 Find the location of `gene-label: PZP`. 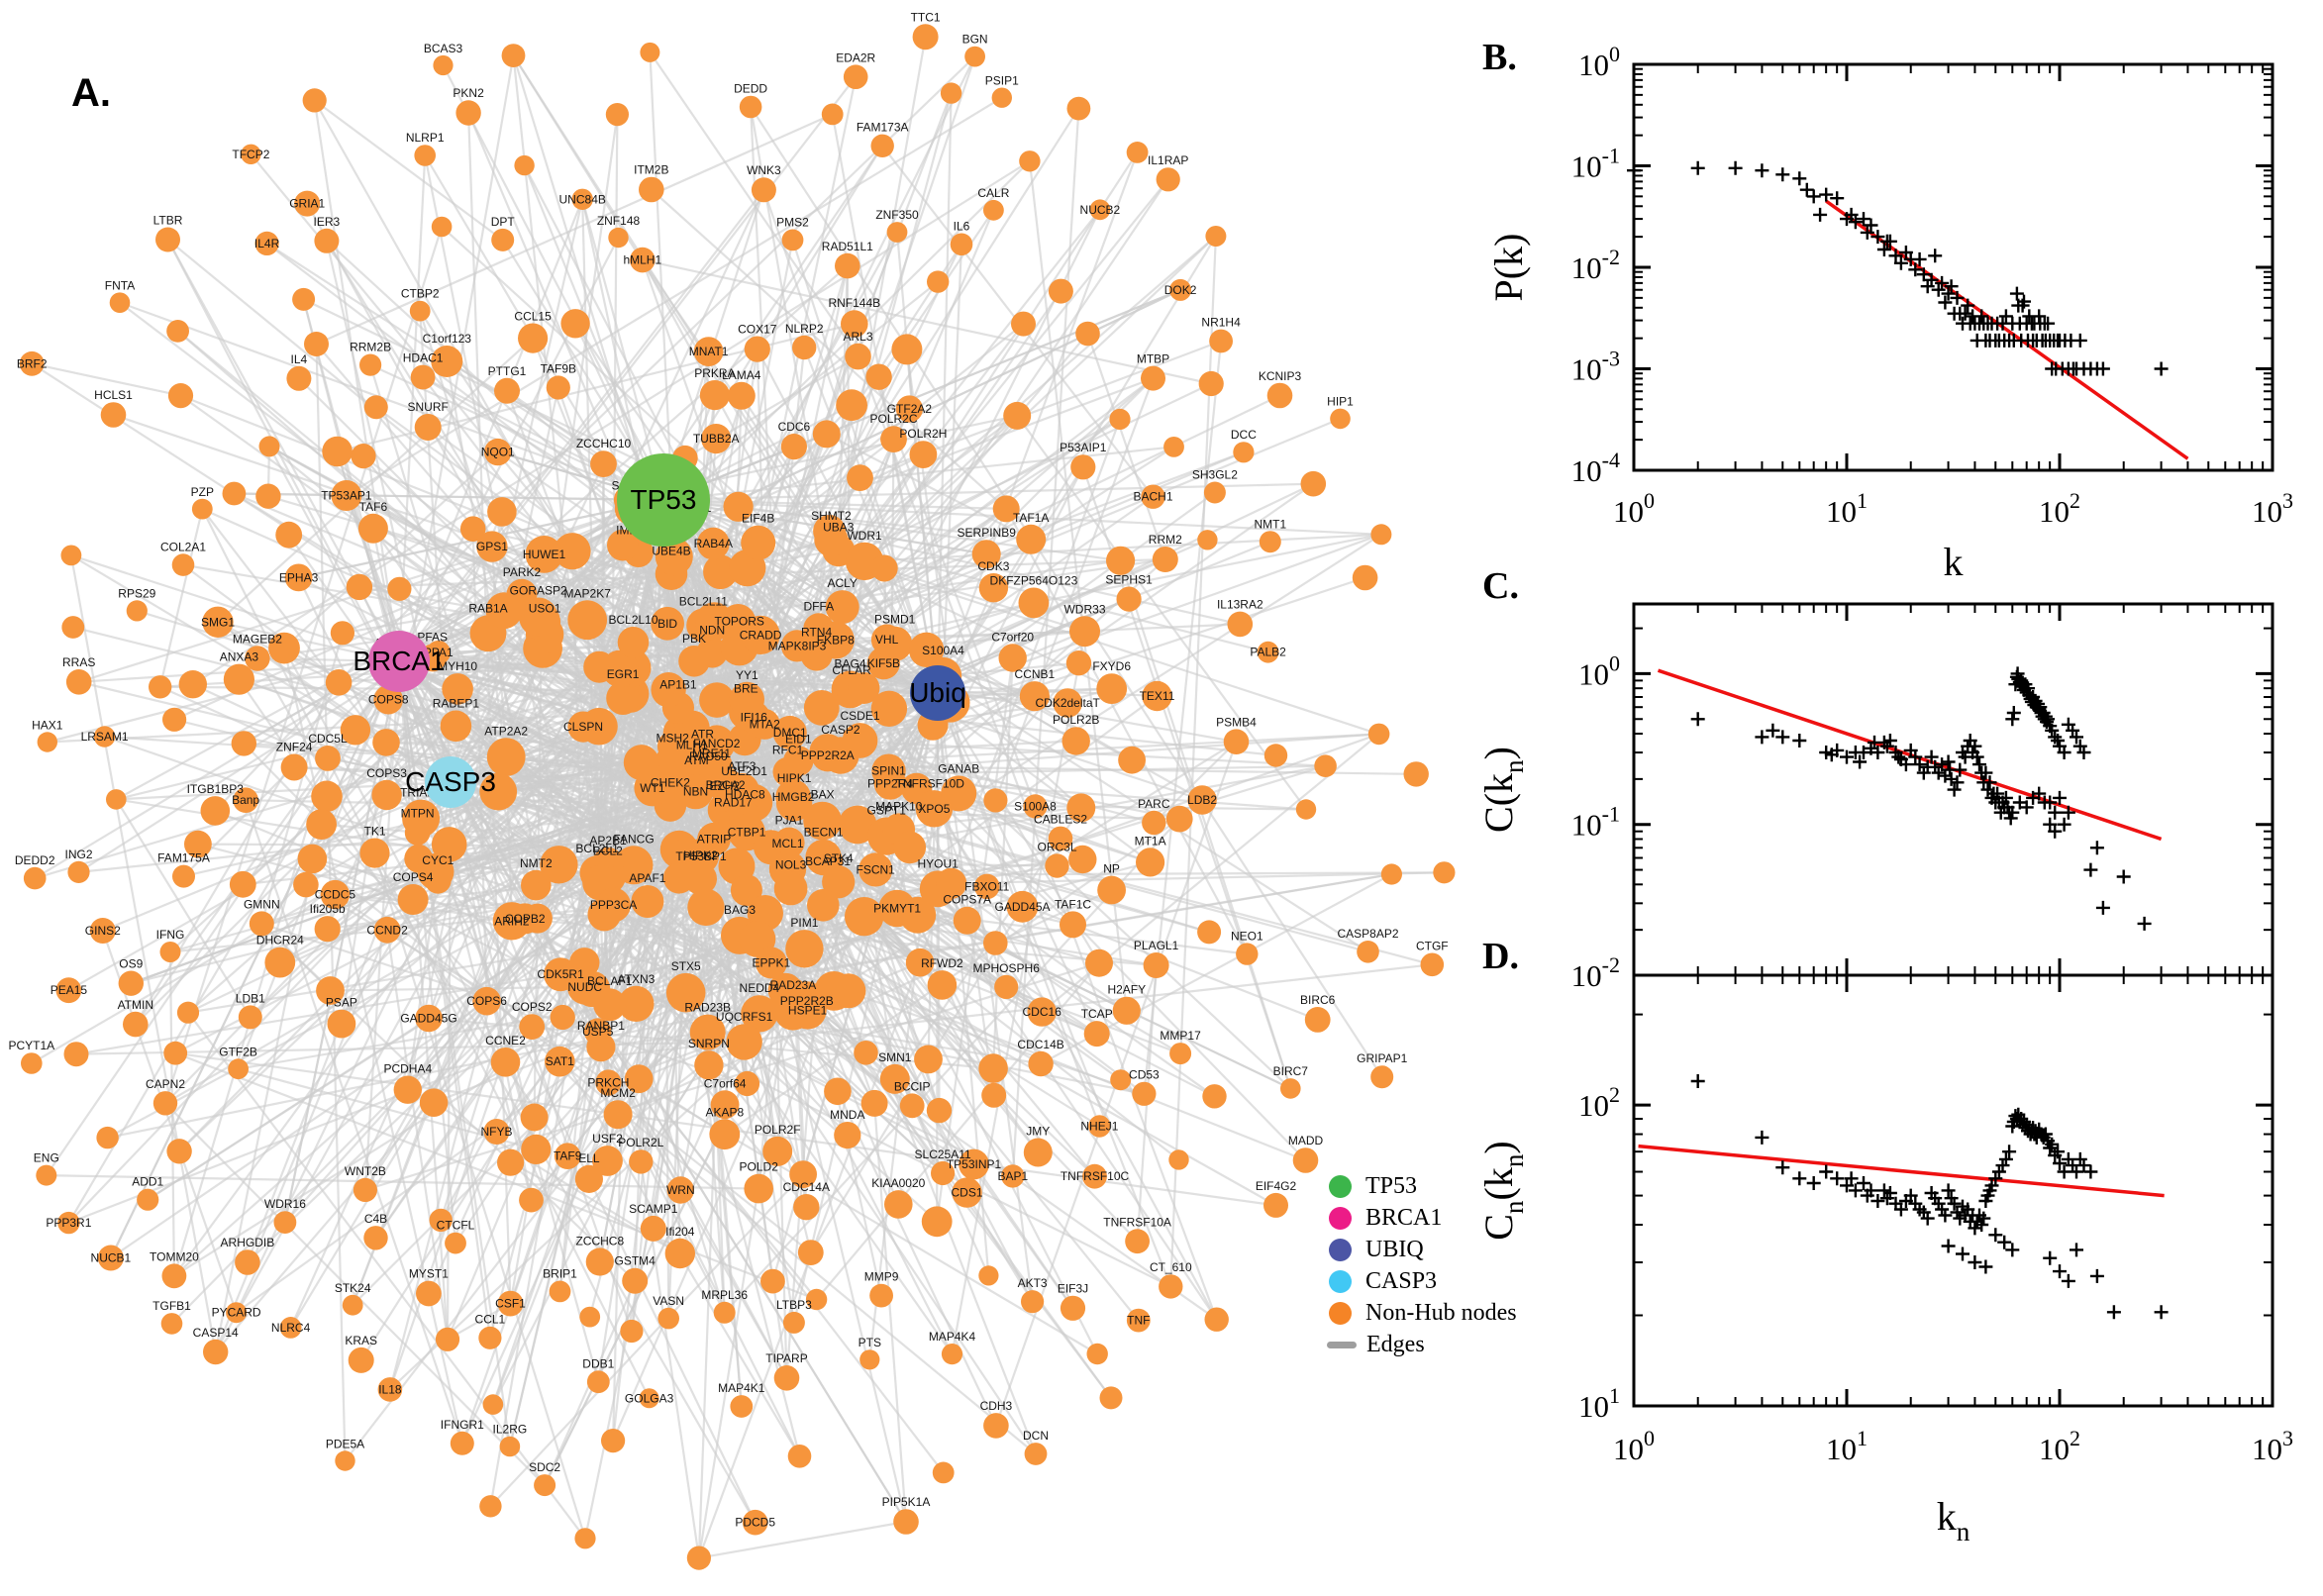

gene-label: PZP is located at coordinates (203, 492).